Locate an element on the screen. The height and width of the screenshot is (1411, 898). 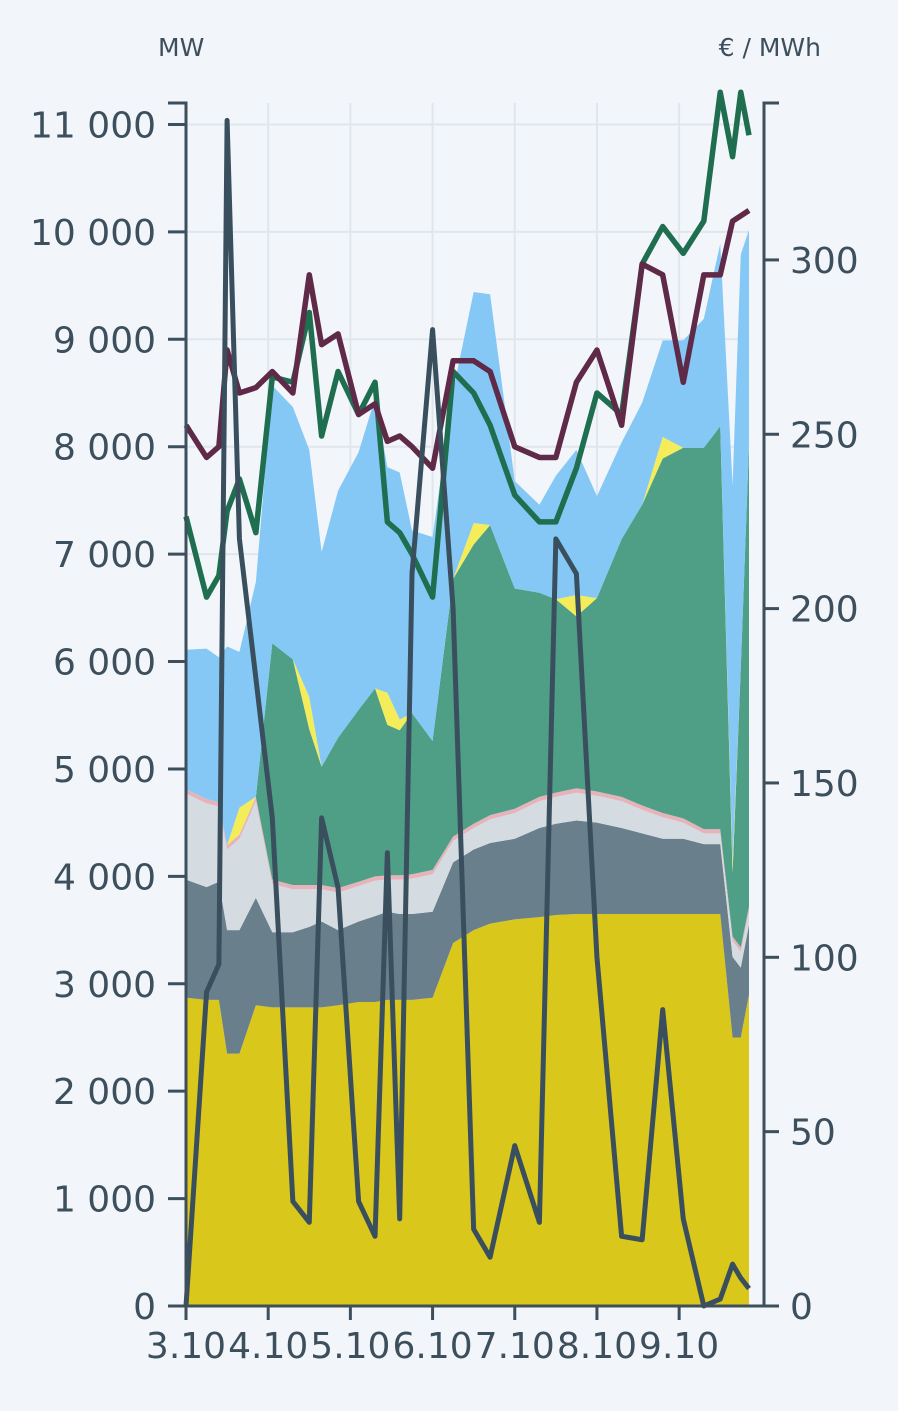
left-axis-unit: MW is located at coordinates (181, 47).